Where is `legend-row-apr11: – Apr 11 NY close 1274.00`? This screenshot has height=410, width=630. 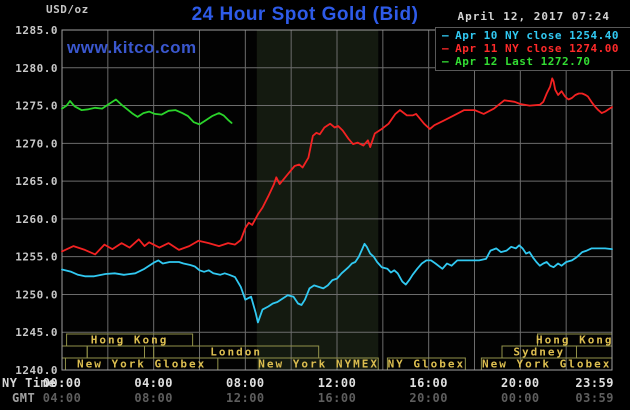 legend-row-apr11: – Apr 11 NY close 1274.00 is located at coordinates (536, 48).